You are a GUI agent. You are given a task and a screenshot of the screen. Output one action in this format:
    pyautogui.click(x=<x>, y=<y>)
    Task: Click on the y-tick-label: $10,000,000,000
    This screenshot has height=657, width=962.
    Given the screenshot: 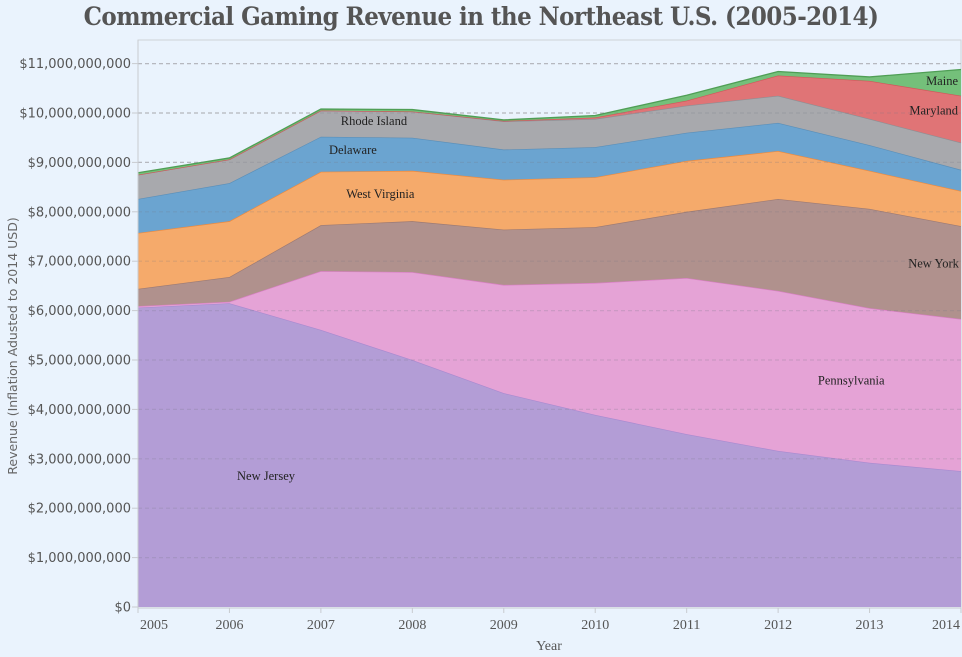 What is the action you would take?
    pyautogui.click(x=75, y=114)
    